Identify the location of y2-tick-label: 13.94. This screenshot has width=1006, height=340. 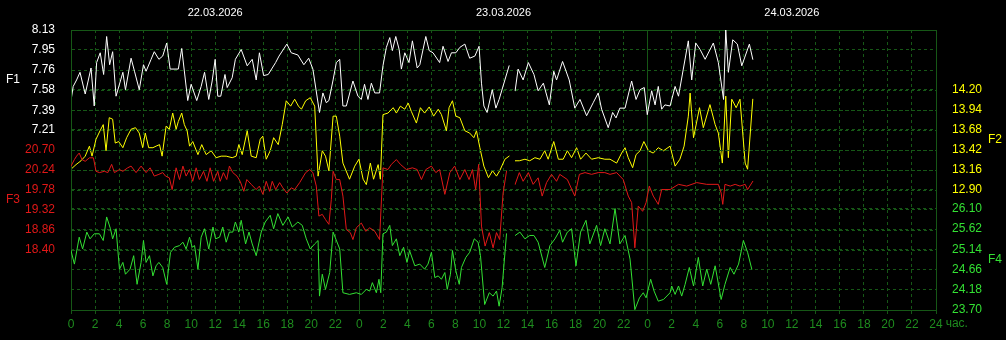
(967, 109).